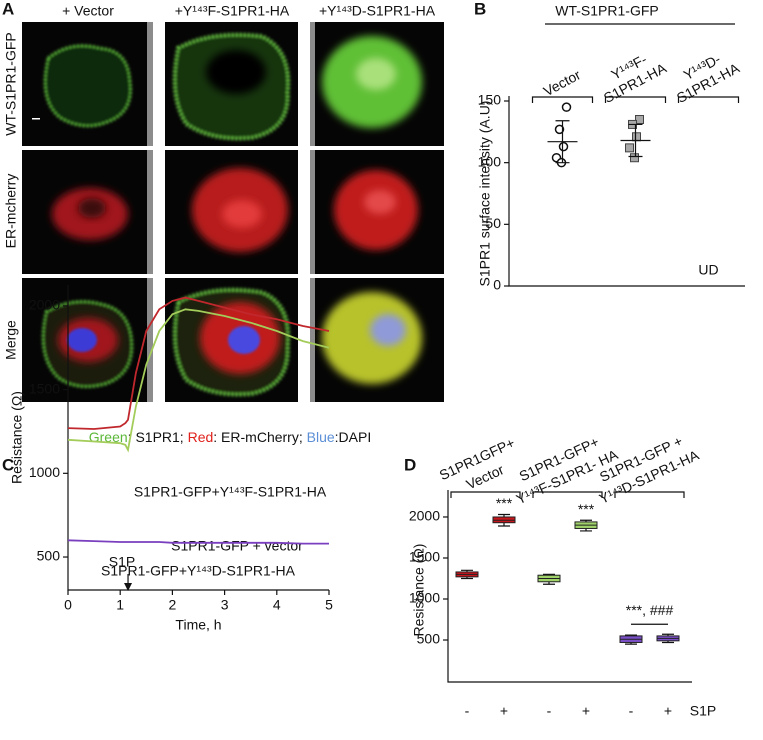  Describe the element at coordinates (88, 11) in the screenshot. I see `column-header: + Vector` at that location.